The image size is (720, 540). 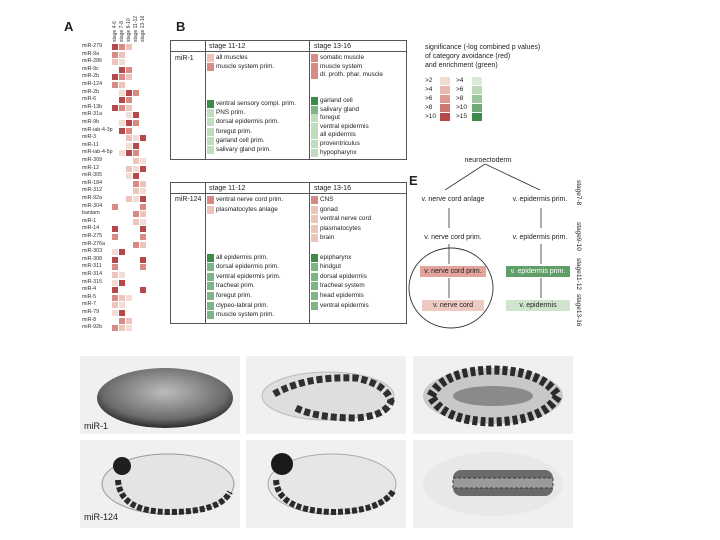 What do you see at coordinates (92, 205) in the screenshot?
I see `mirna-name: miR-304` at bounding box center [92, 205].